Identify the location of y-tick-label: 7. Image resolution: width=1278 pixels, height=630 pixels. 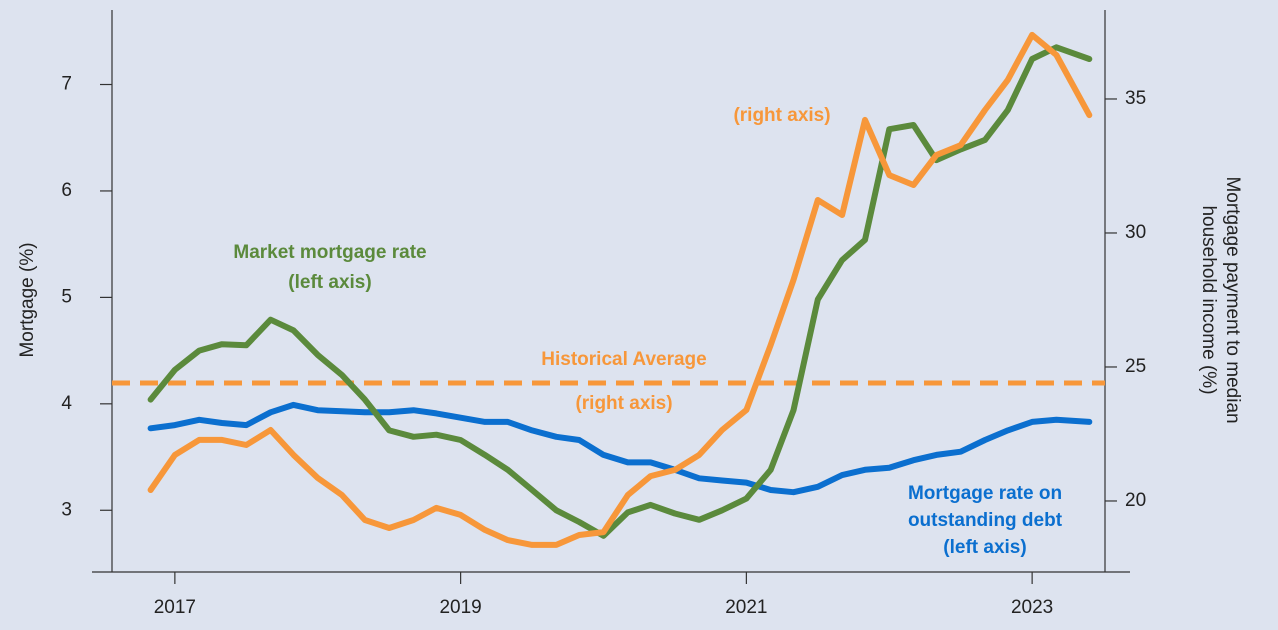
(66, 84).